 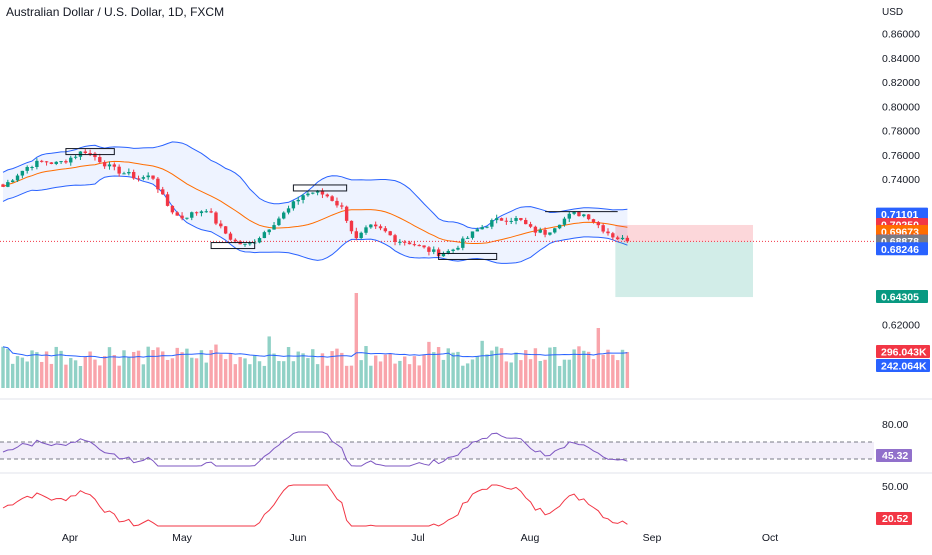 I want to click on oscillator-value-tag: 20.52, so click(x=894, y=518).